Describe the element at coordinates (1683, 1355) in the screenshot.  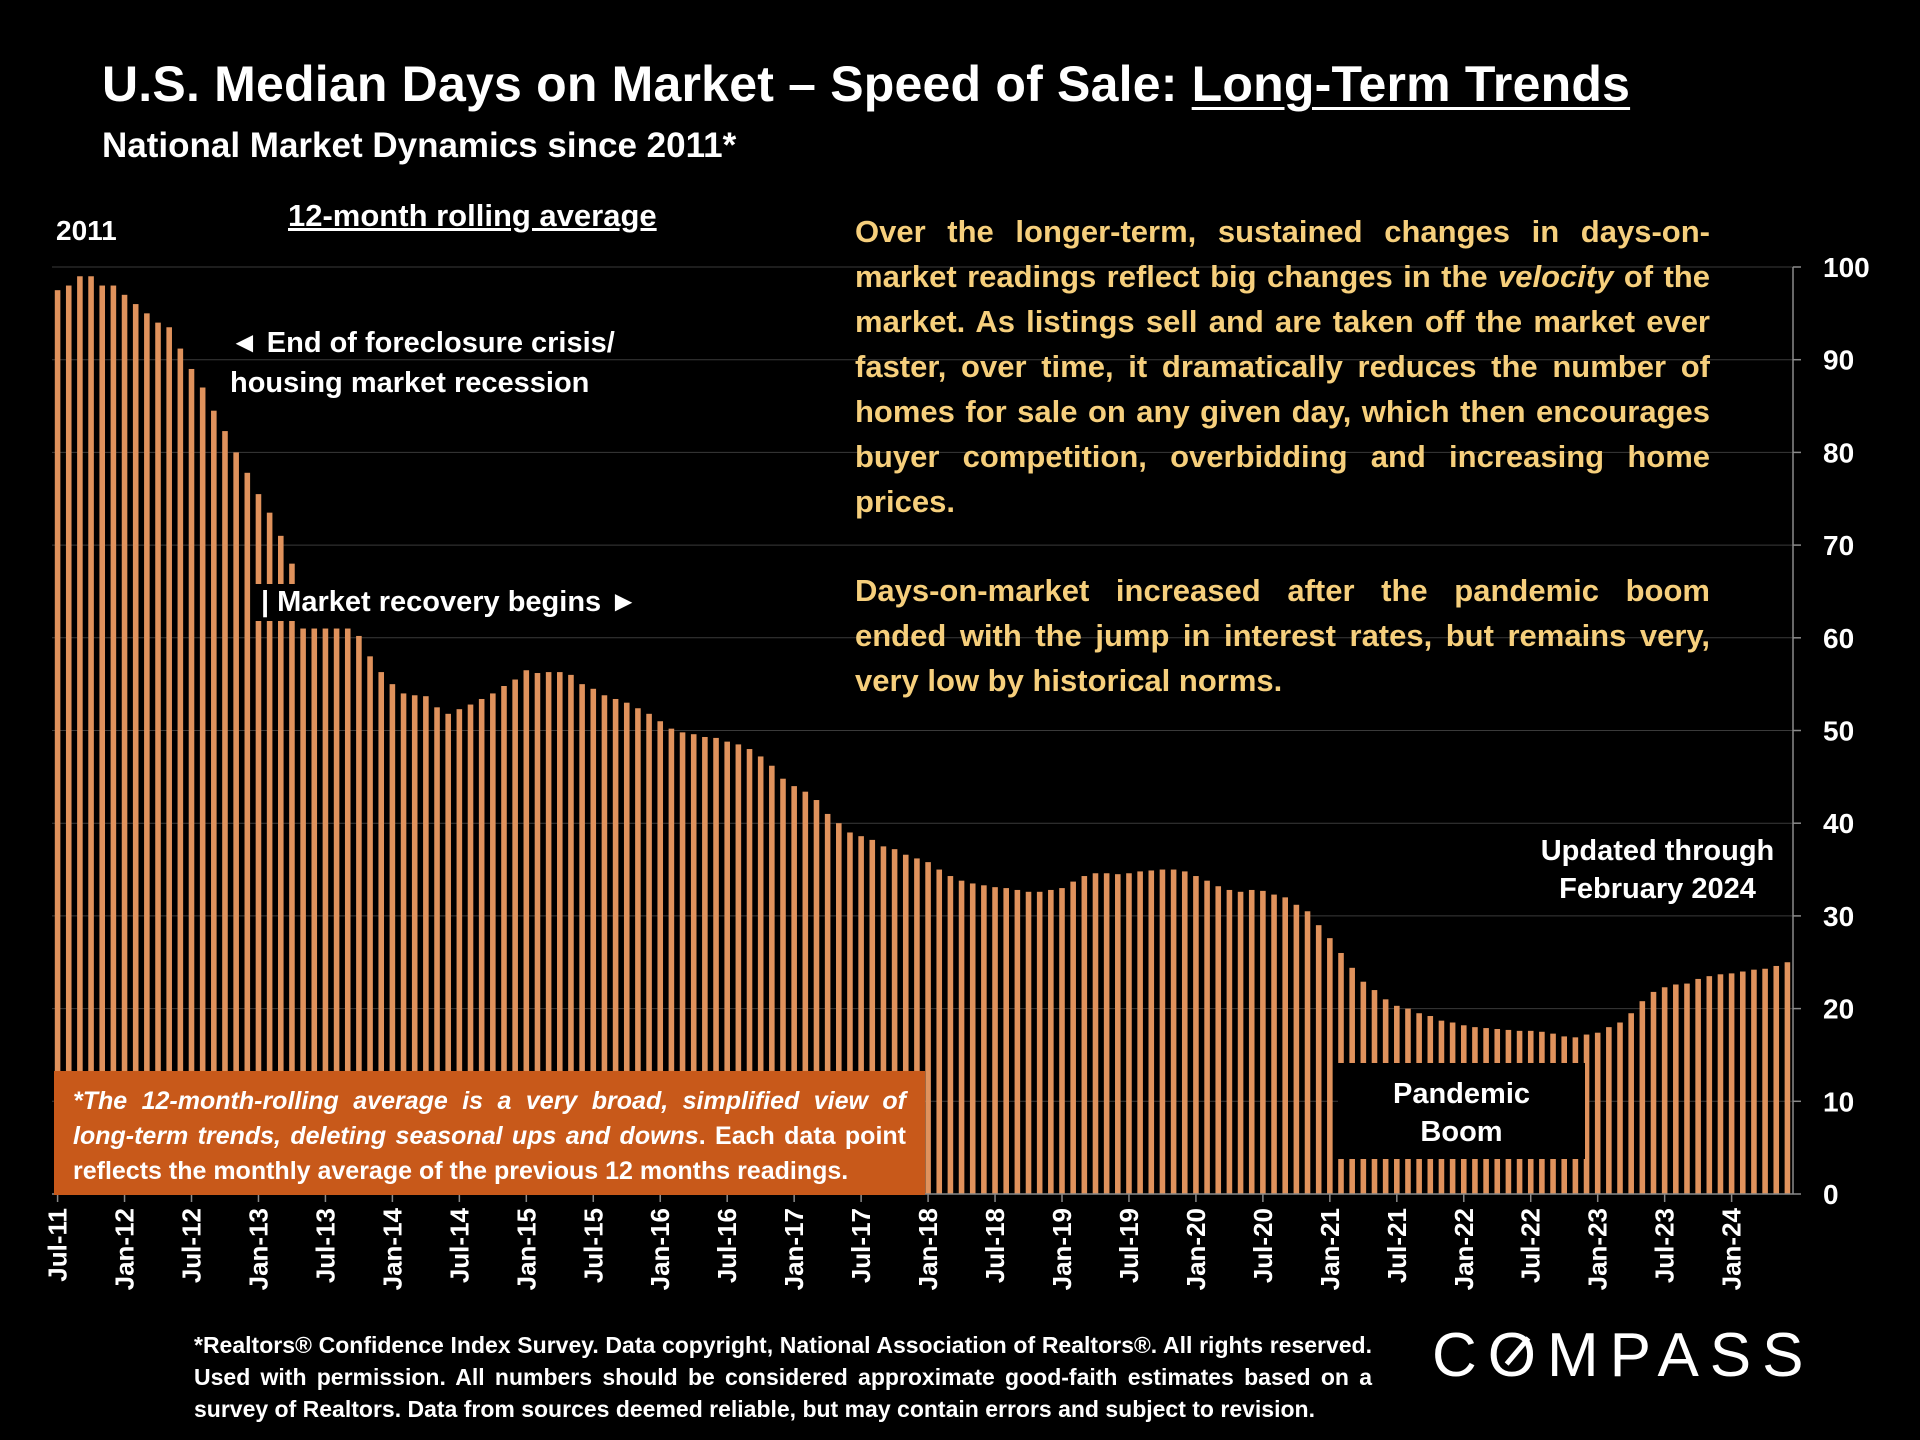
I see `logo-letter: A` at that location.